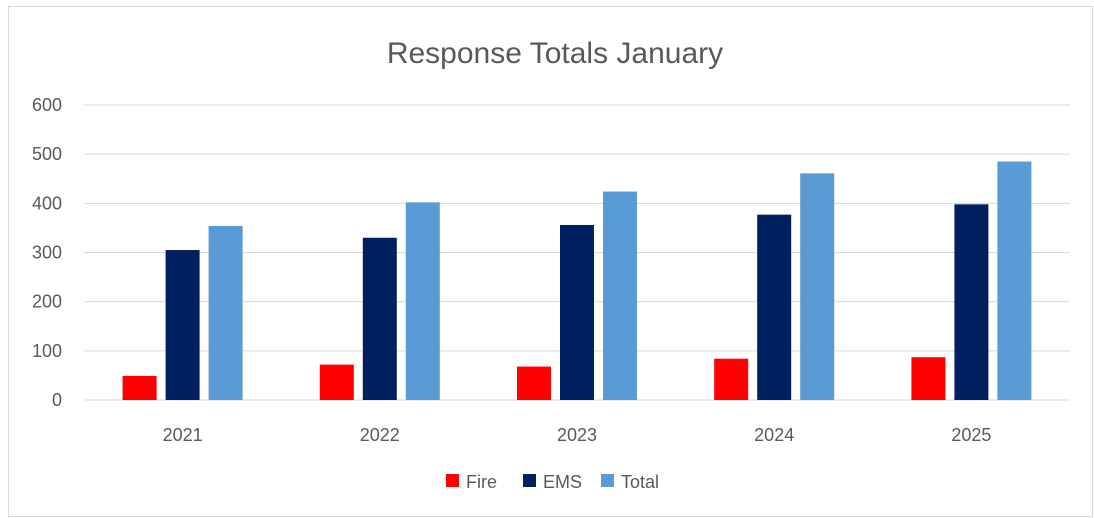 The height and width of the screenshot is (518, 1094). What do you see at coordinates (607, 480) in the screenshot?
I see `legend-swatch-total` at bounding box center [607, 480].